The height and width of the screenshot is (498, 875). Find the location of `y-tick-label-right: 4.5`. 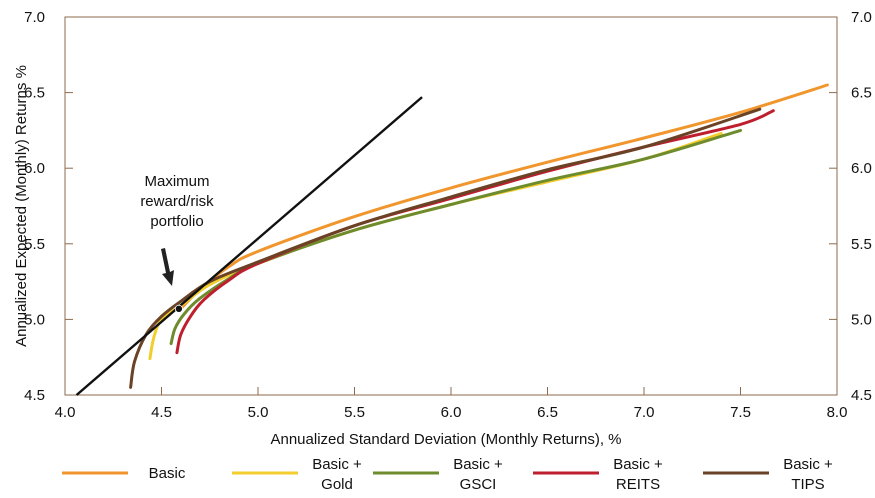

y-tick-label-right: 4.5 is located at coordinates (861, 395).